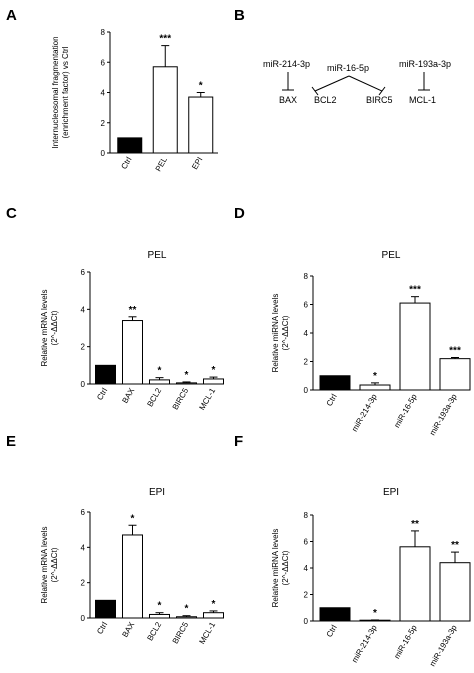  I want to click on mirna-16-label: miR-16-5p, so click(348, 68).